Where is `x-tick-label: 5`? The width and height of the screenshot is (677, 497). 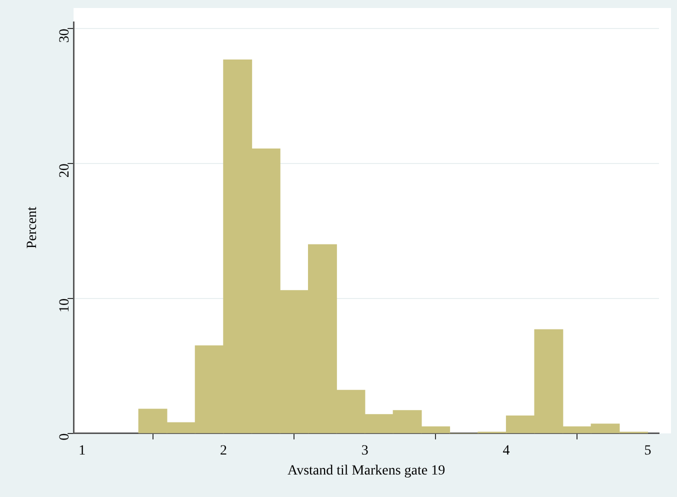 x-tick-label: 5 is located at coordinates (648, 450).